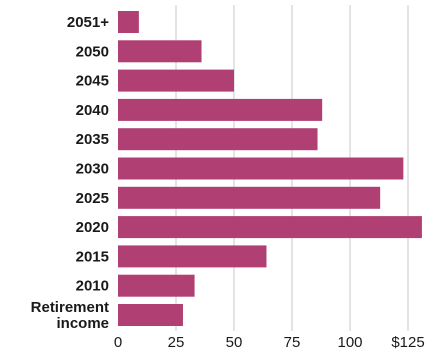  I want to click on x-tick-label: 25, so click(176, 341).